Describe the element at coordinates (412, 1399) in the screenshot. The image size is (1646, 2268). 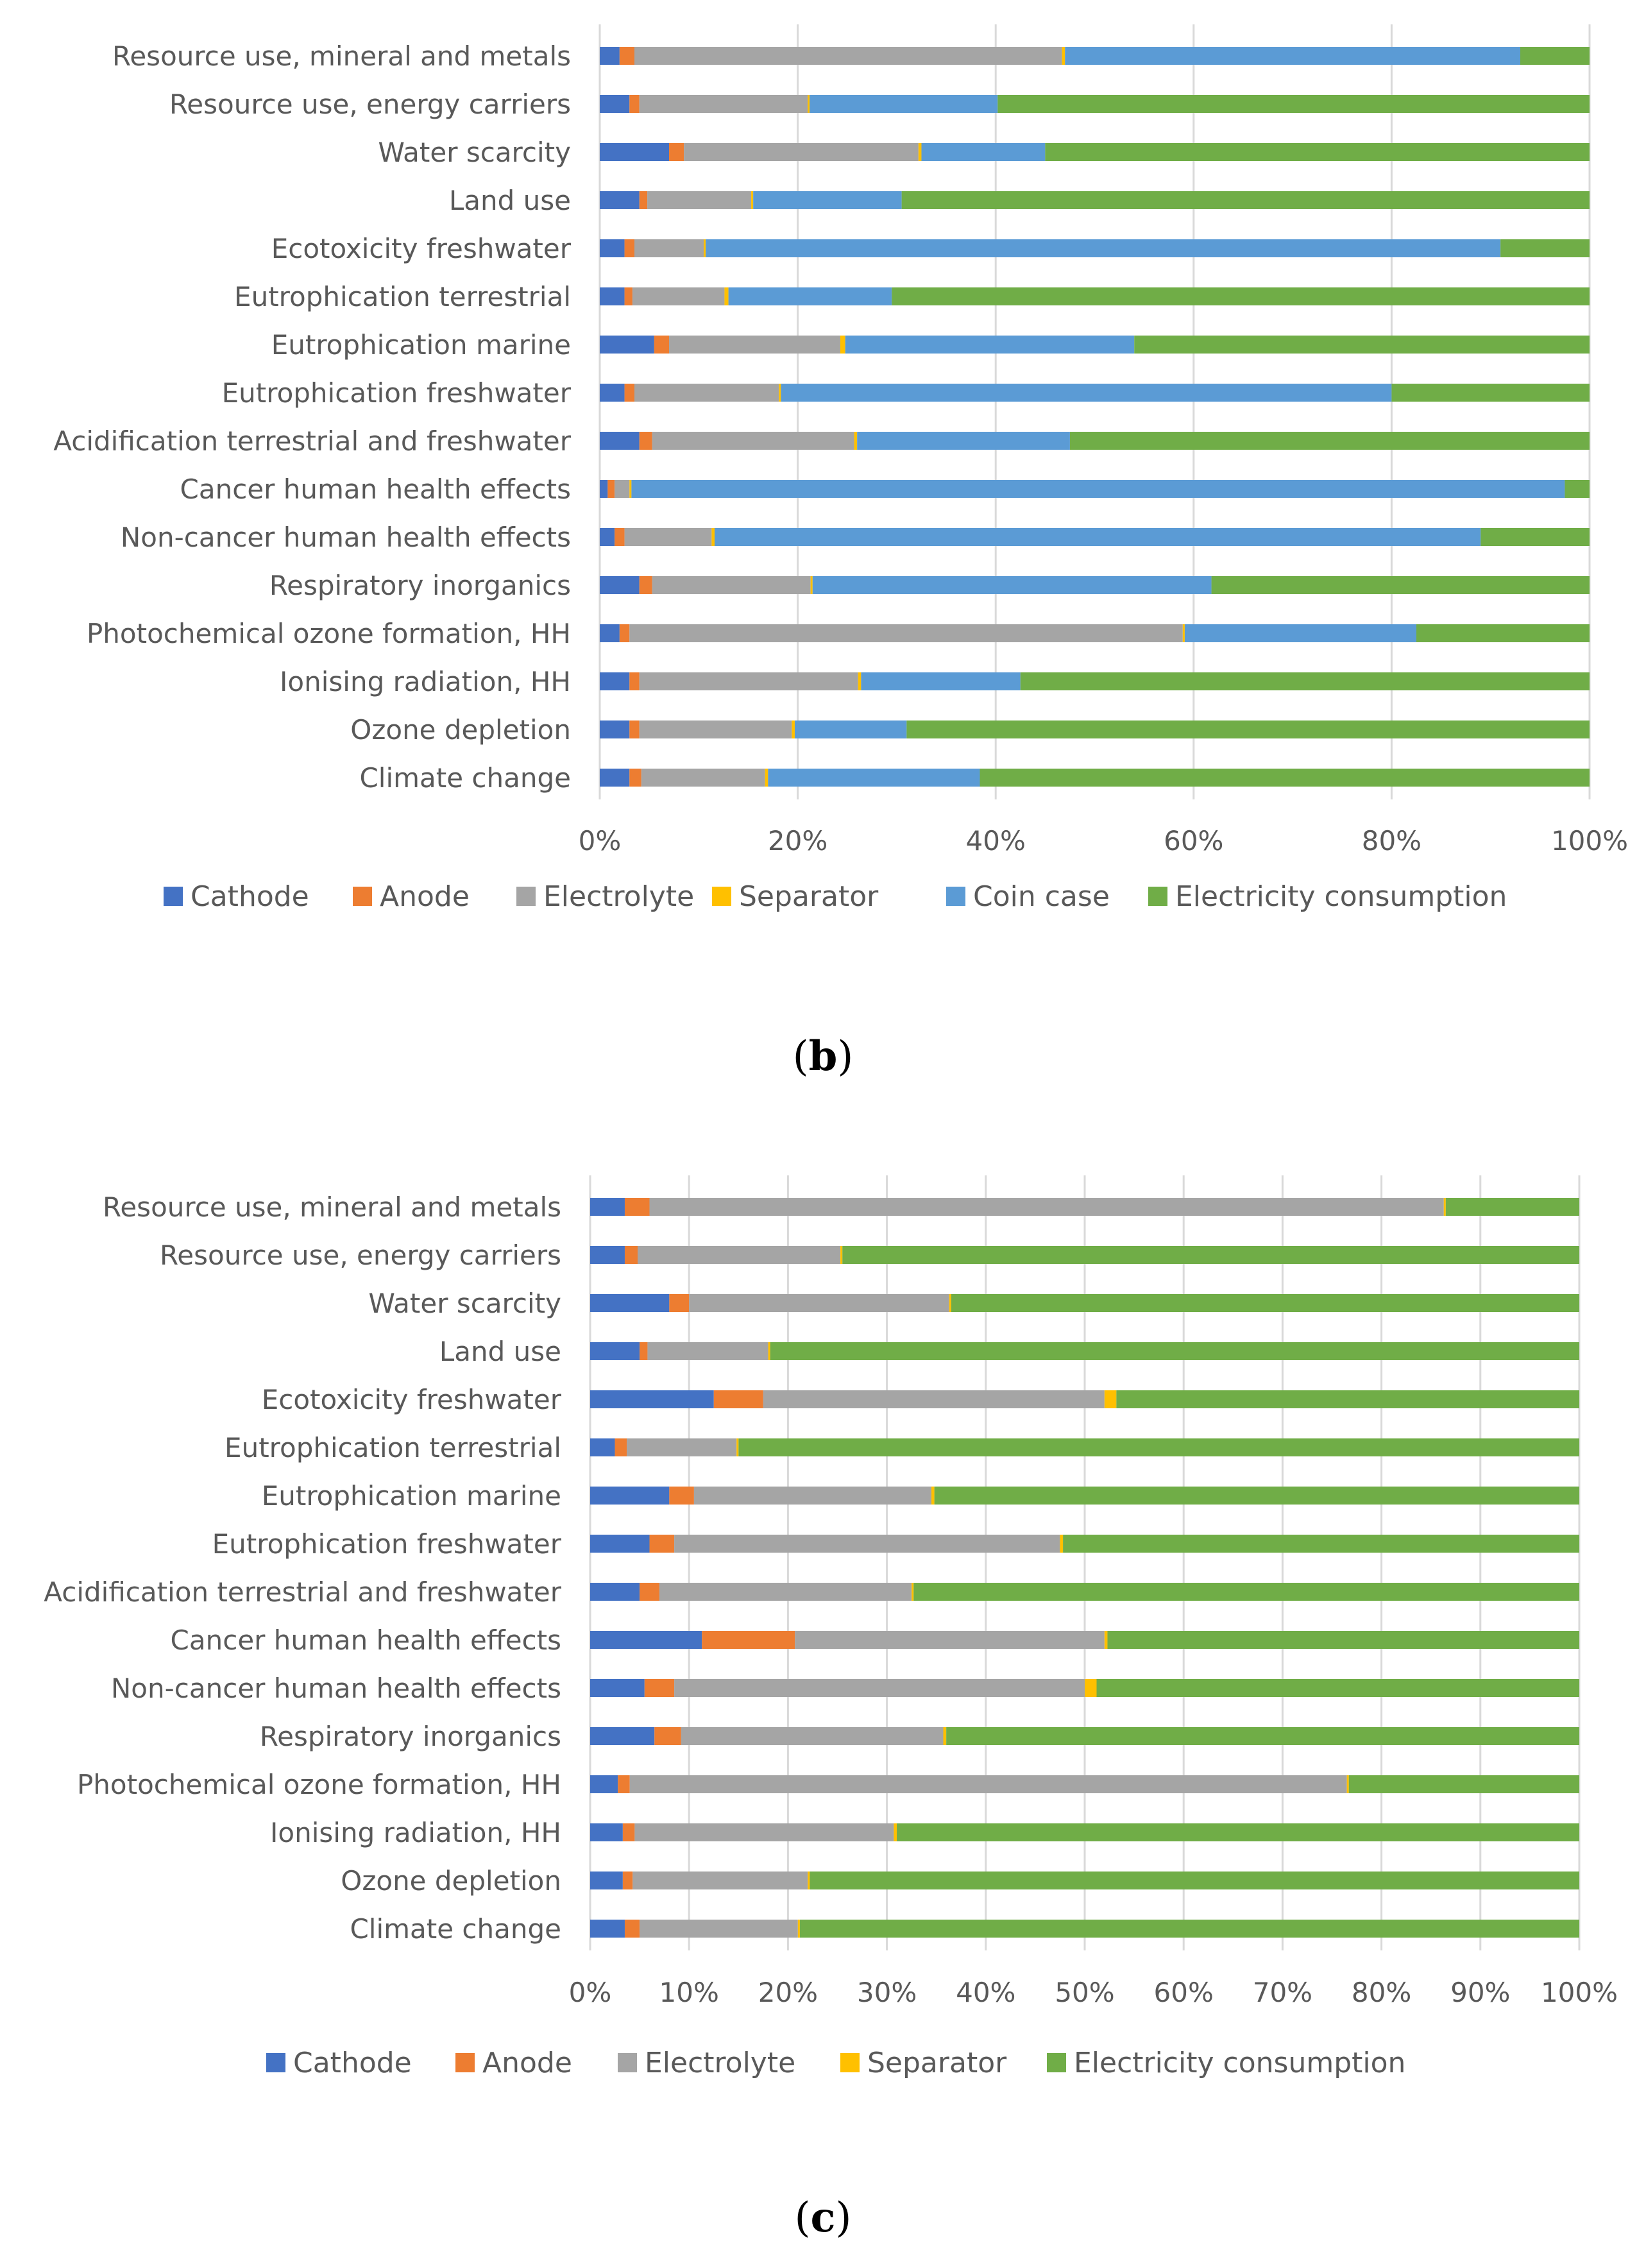
I see `category-label: Ecotoxicity freshwater` at that location.